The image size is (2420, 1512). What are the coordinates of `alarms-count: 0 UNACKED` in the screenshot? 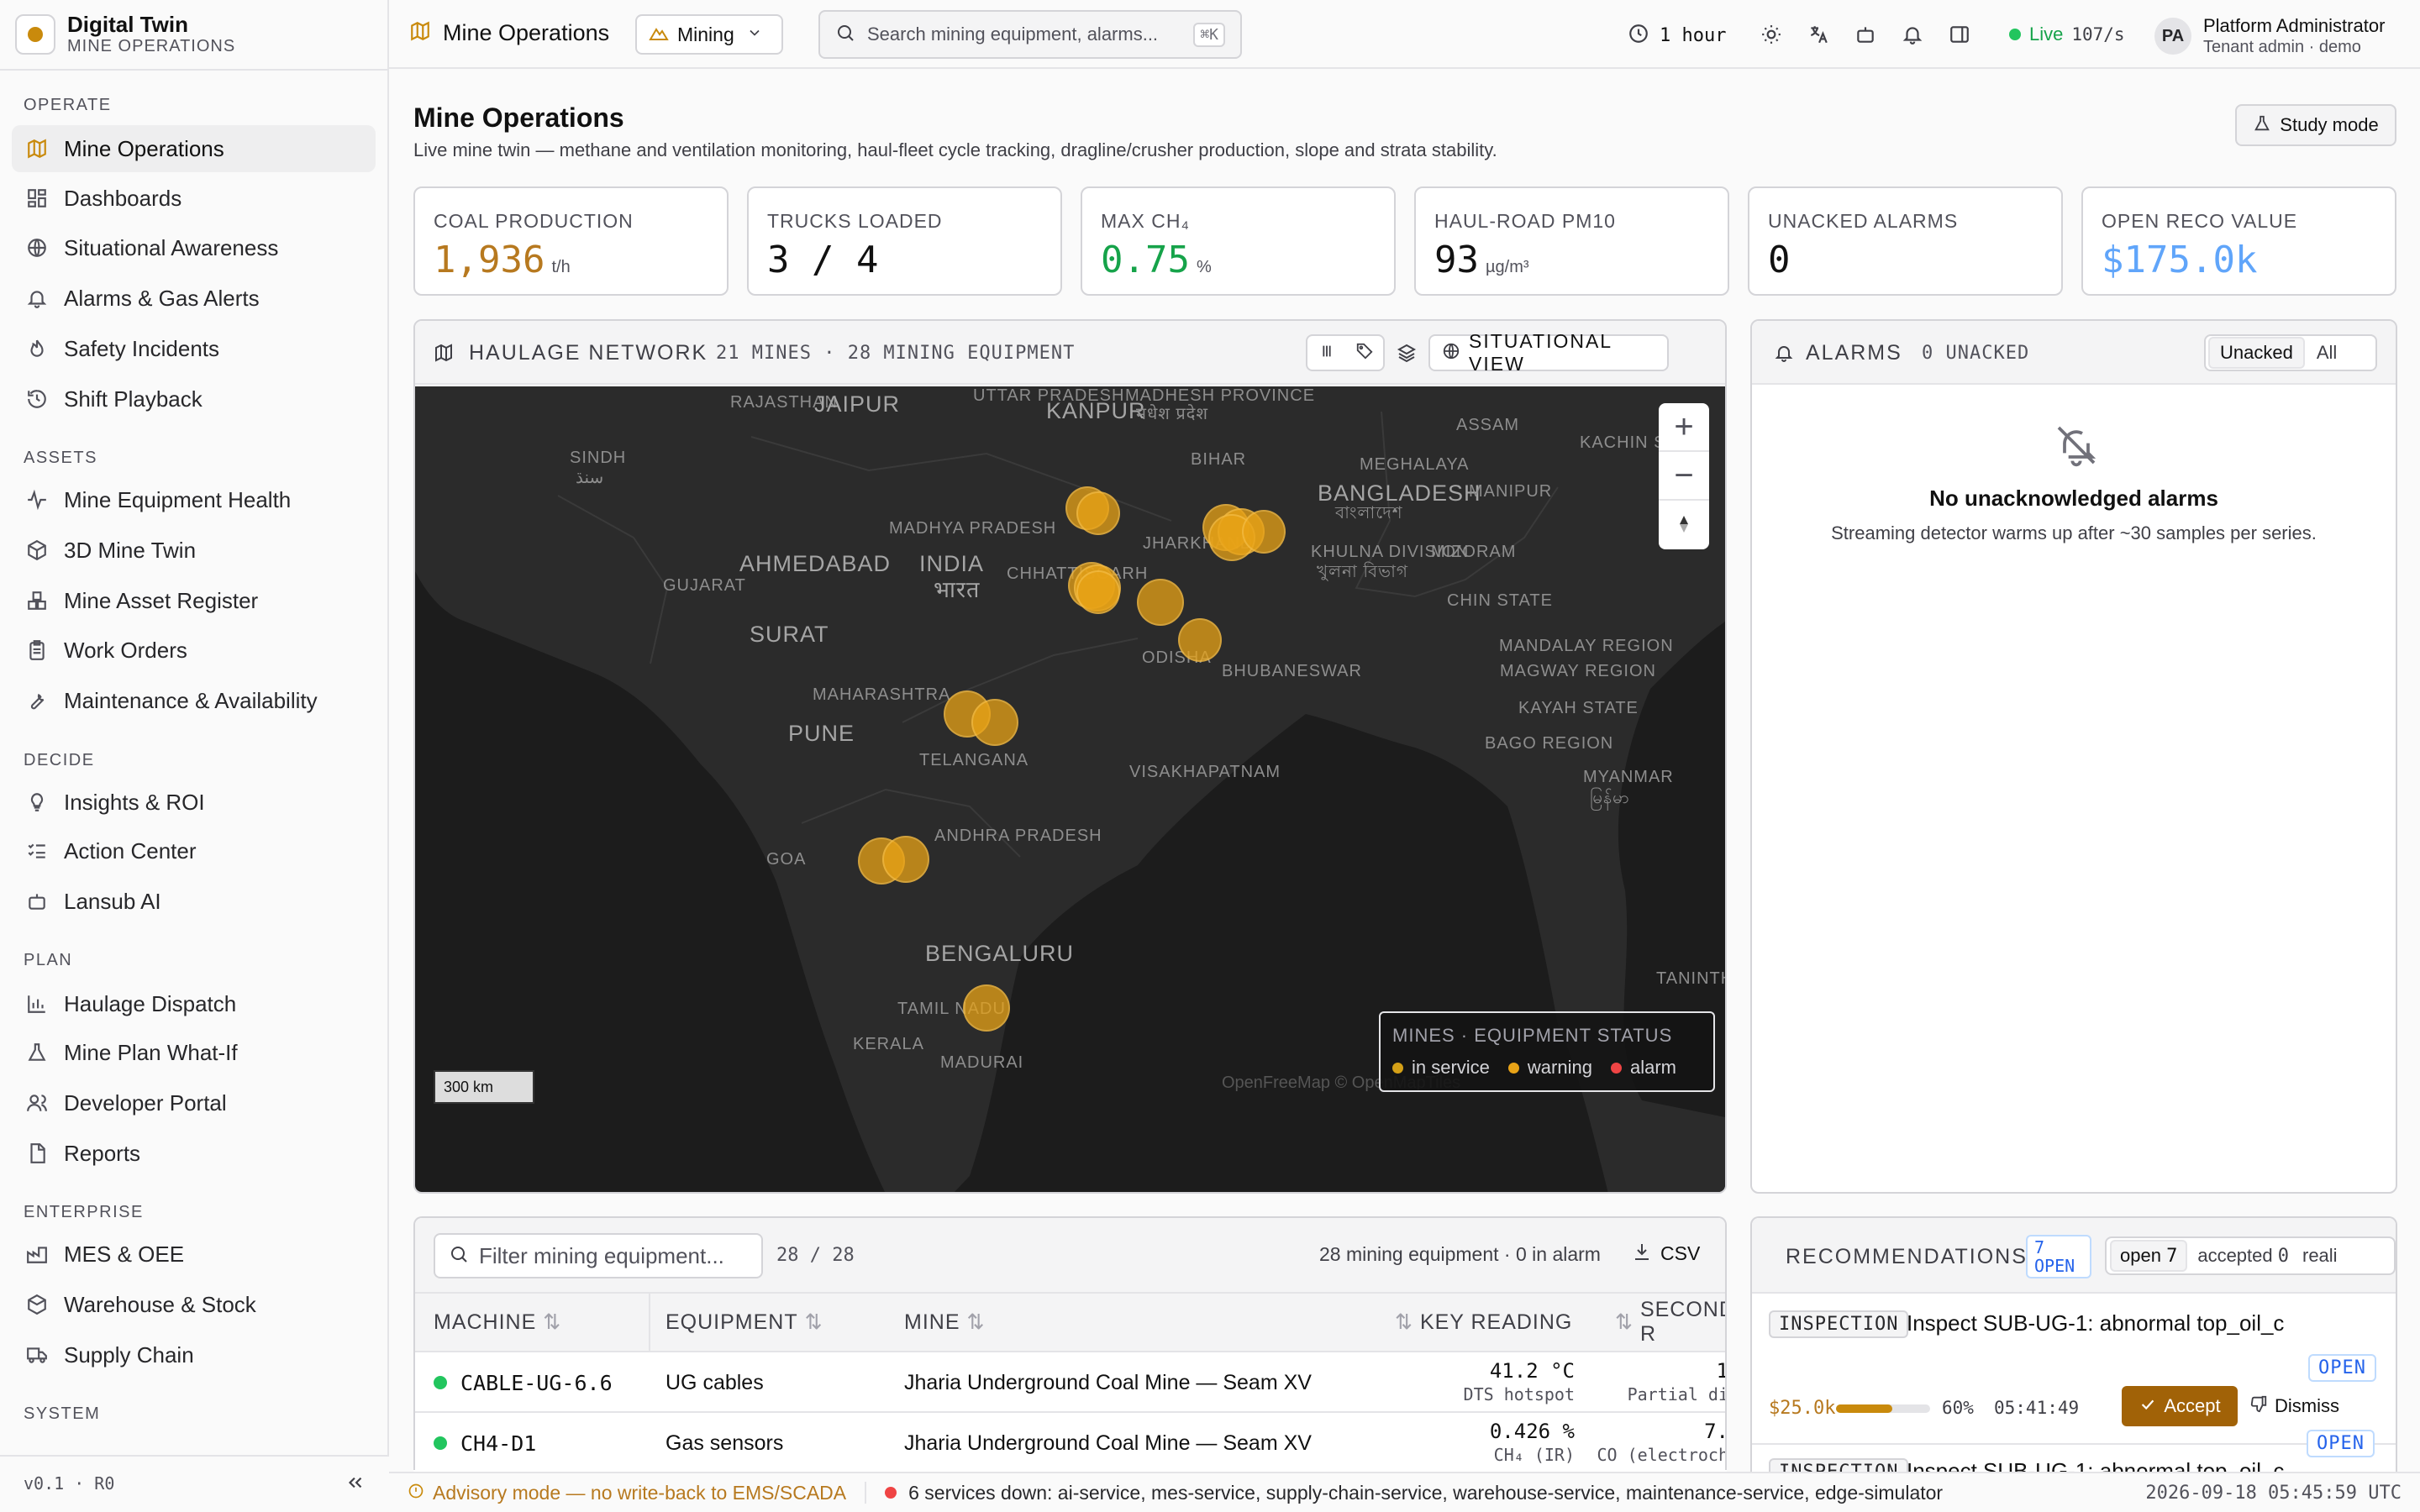 It's located at (1976, 353).